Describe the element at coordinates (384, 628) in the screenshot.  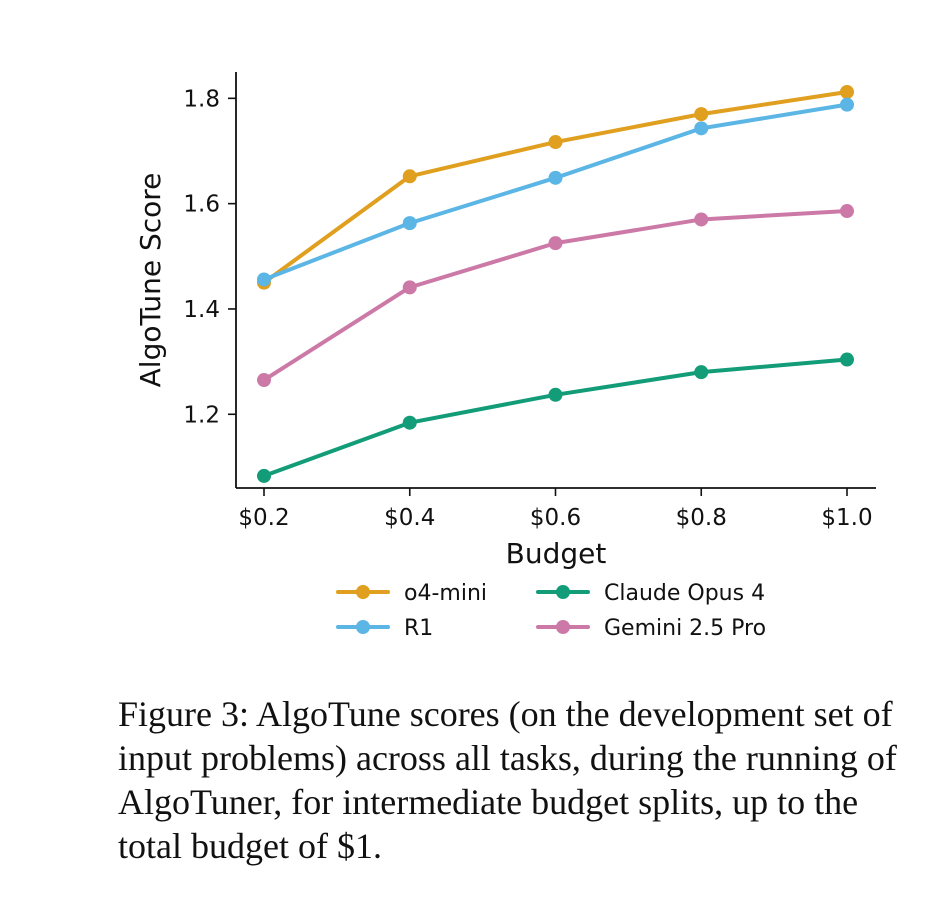
I see `legend-item-r1: R1` at that location.